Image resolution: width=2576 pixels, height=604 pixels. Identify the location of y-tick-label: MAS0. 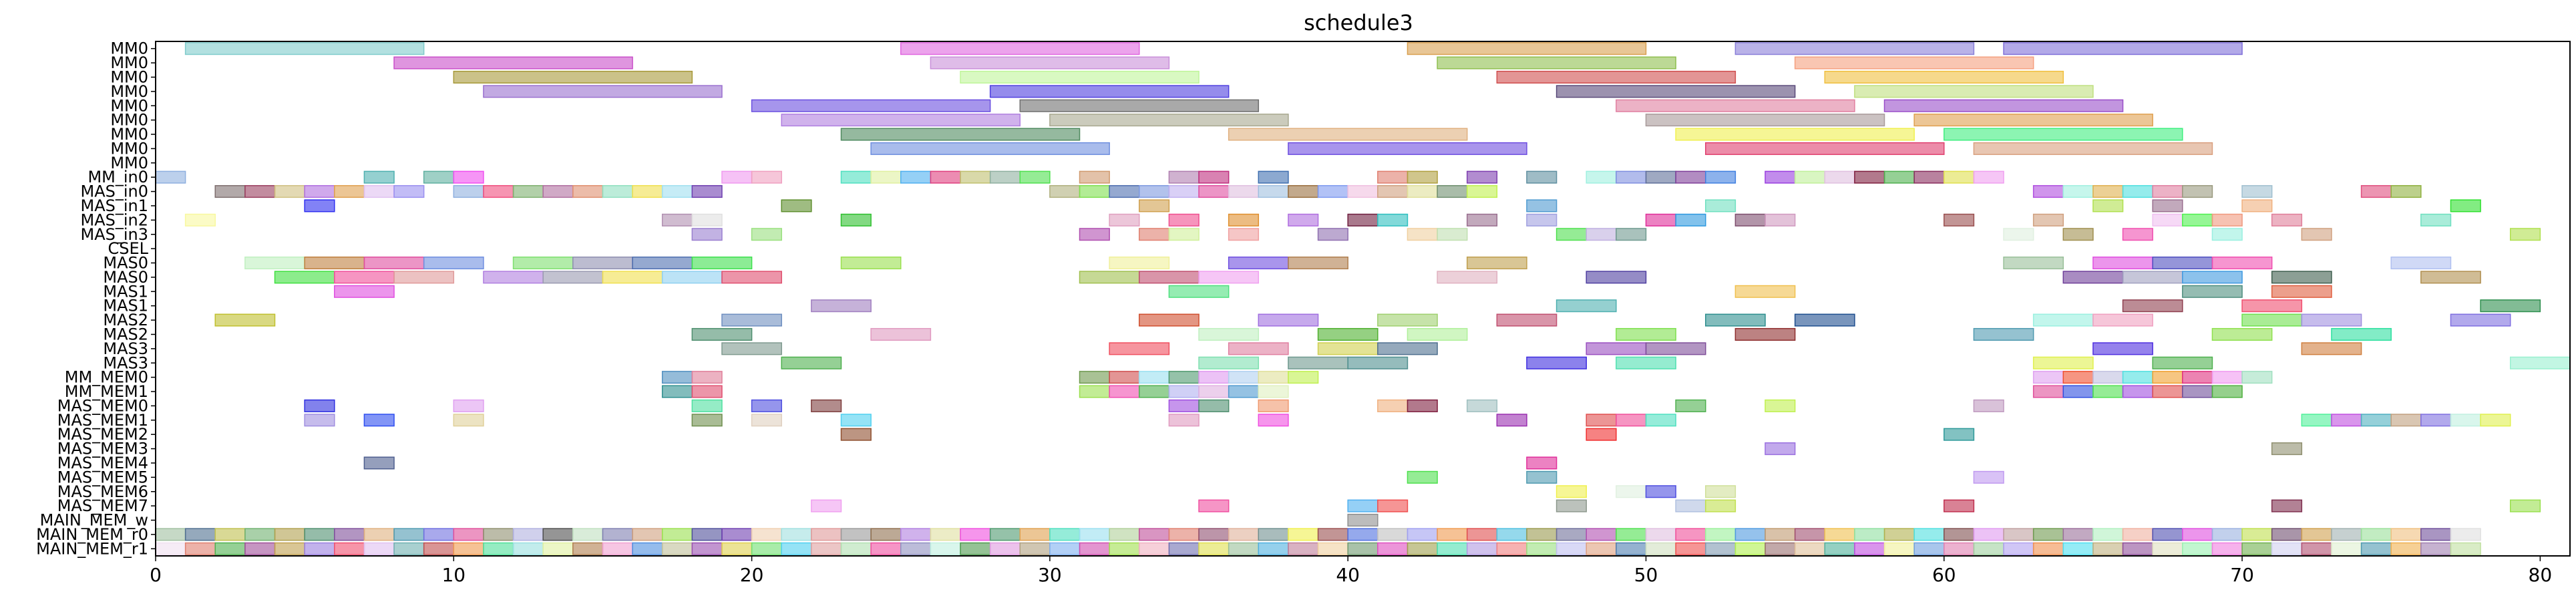
(125, 263).